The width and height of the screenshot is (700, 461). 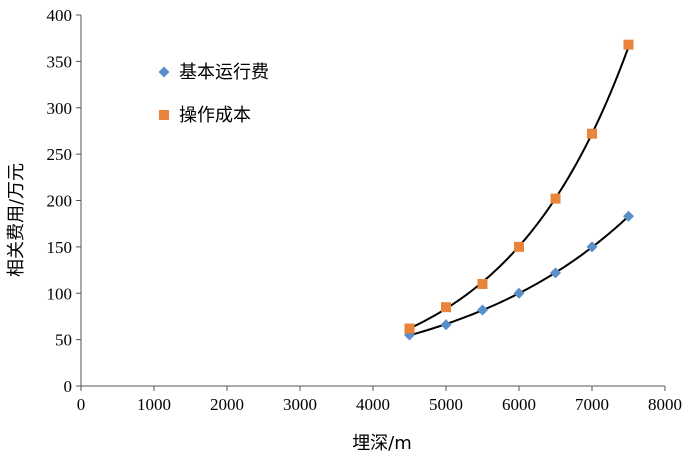 What do you see at coordinates (154, 404) in the screenshot?
I see `x-tick-label: 1000` at bounding box center [154, 404].